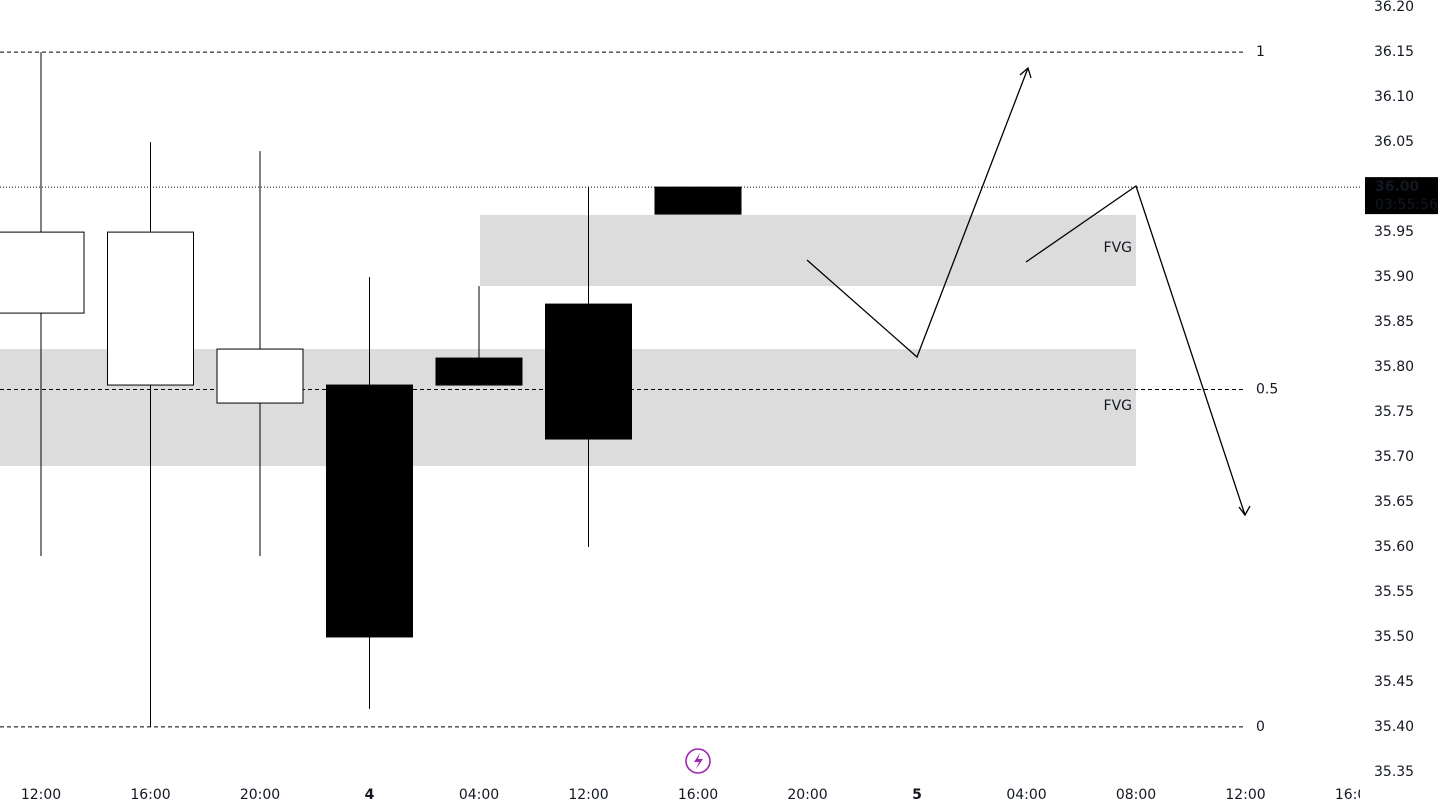 The image size is (1445, 812). I want to click on y-tick-label: 35.90, so click(1394, 277).